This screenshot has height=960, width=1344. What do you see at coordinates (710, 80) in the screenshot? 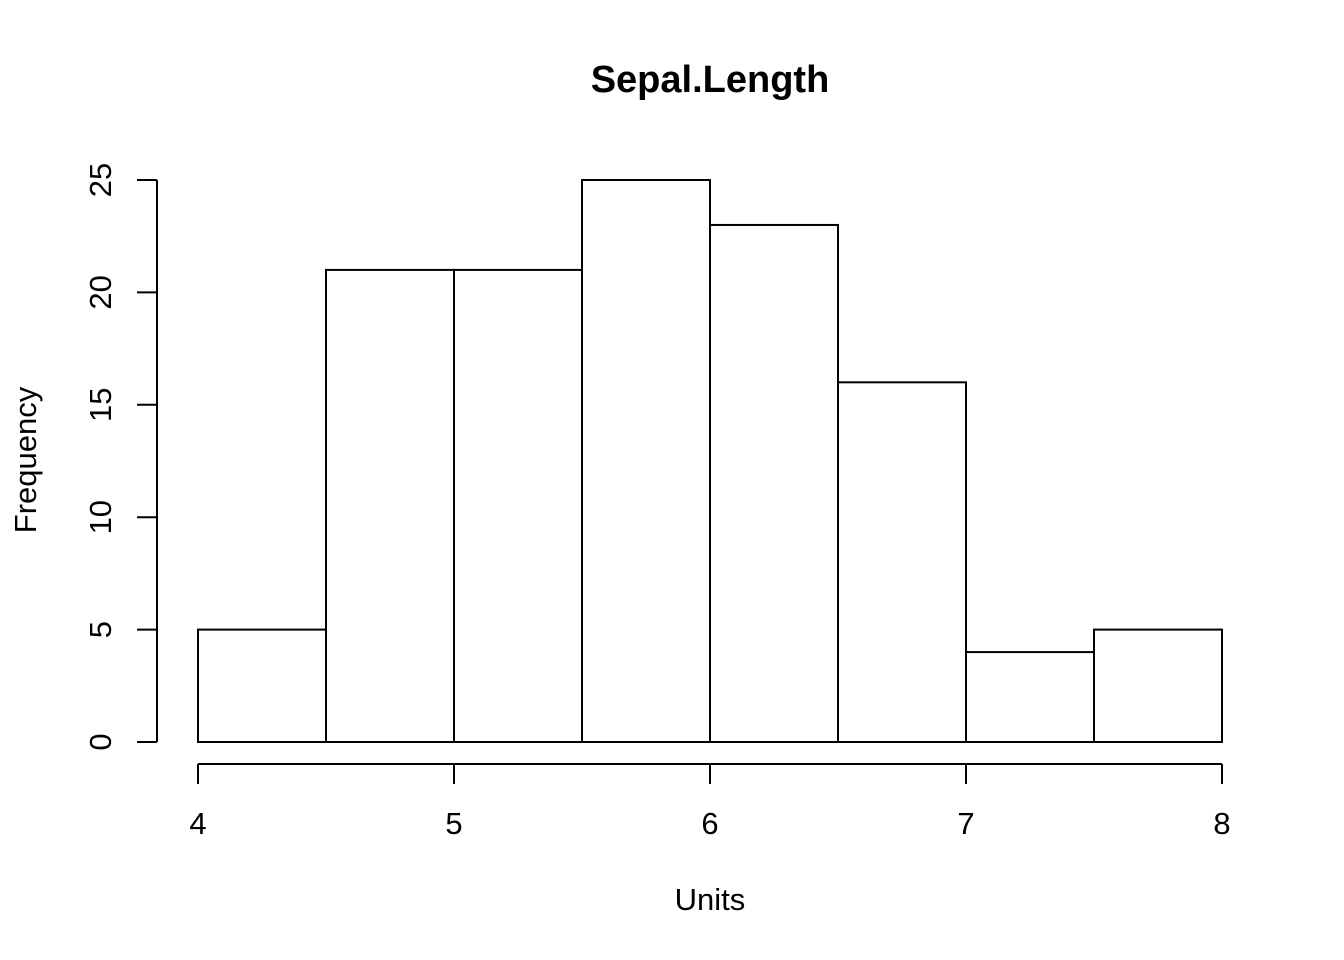
I see `chart-title: Sepal.Length` at bounding box center [710, 80].